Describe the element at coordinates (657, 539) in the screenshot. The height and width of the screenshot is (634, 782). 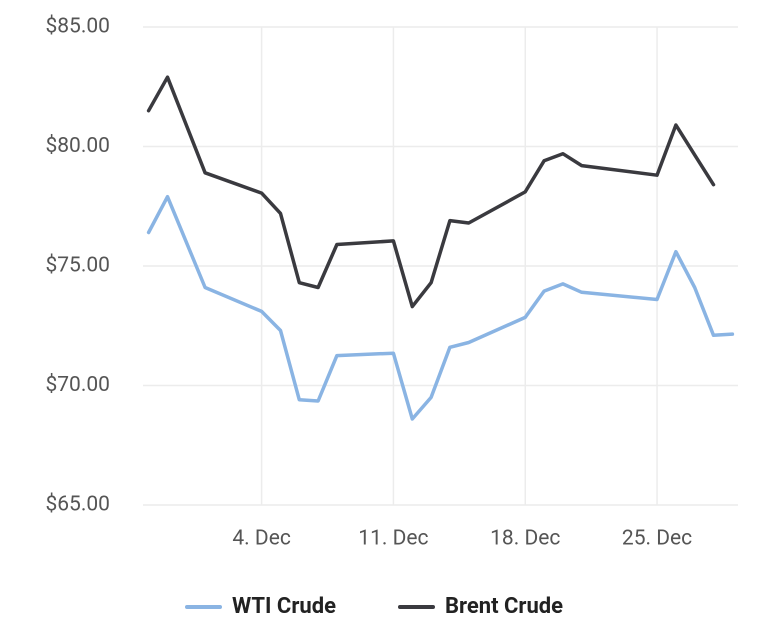
I see `x-tick-label: 25. Dec` at that location.